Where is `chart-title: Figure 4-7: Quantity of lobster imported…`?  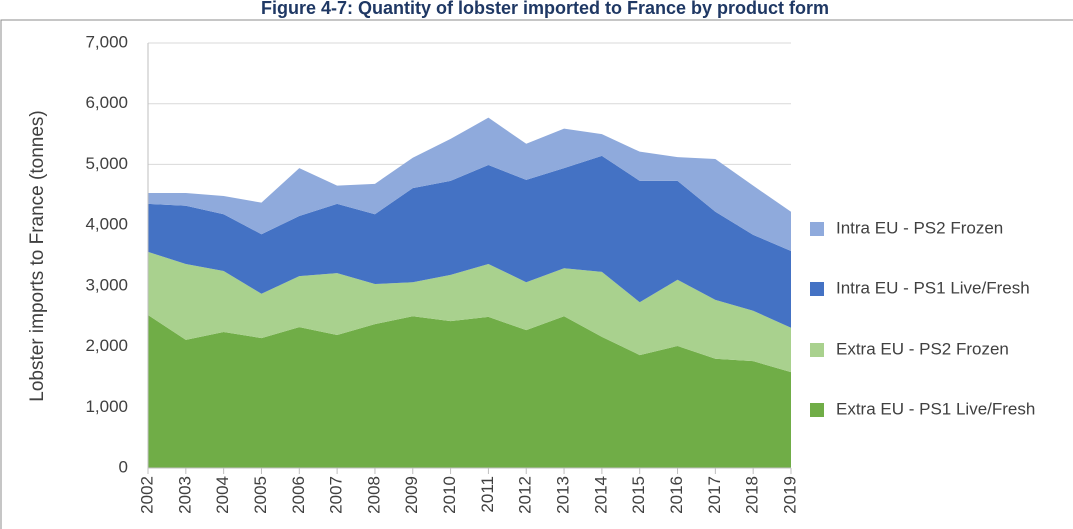
chart-title: Figure 4-7: Quantity of lobster imported… is located at coordinates (545, 9).